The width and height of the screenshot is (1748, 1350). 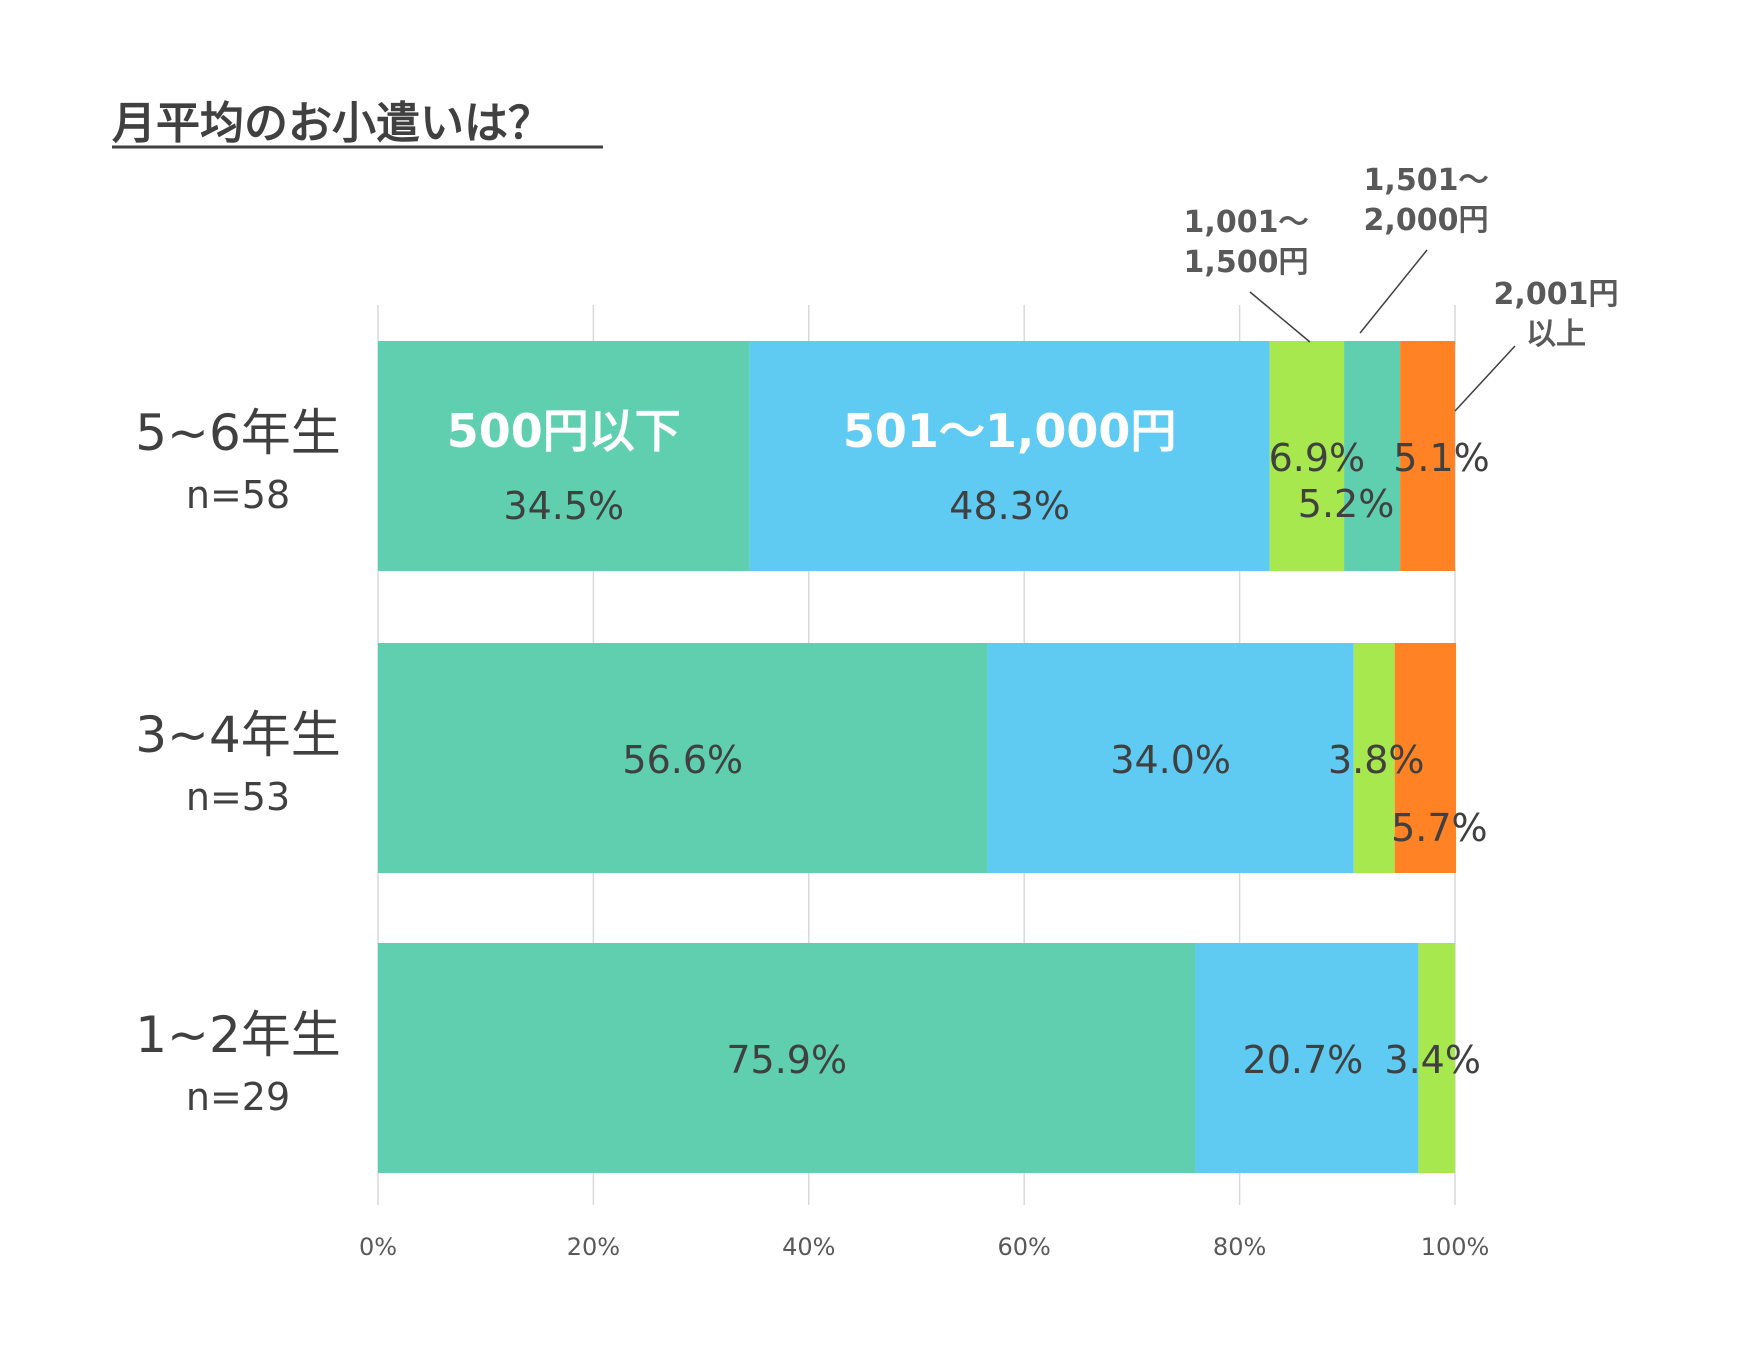 I want to click on series-name-label: 501～1,000円, so click(x=1010, y=431).